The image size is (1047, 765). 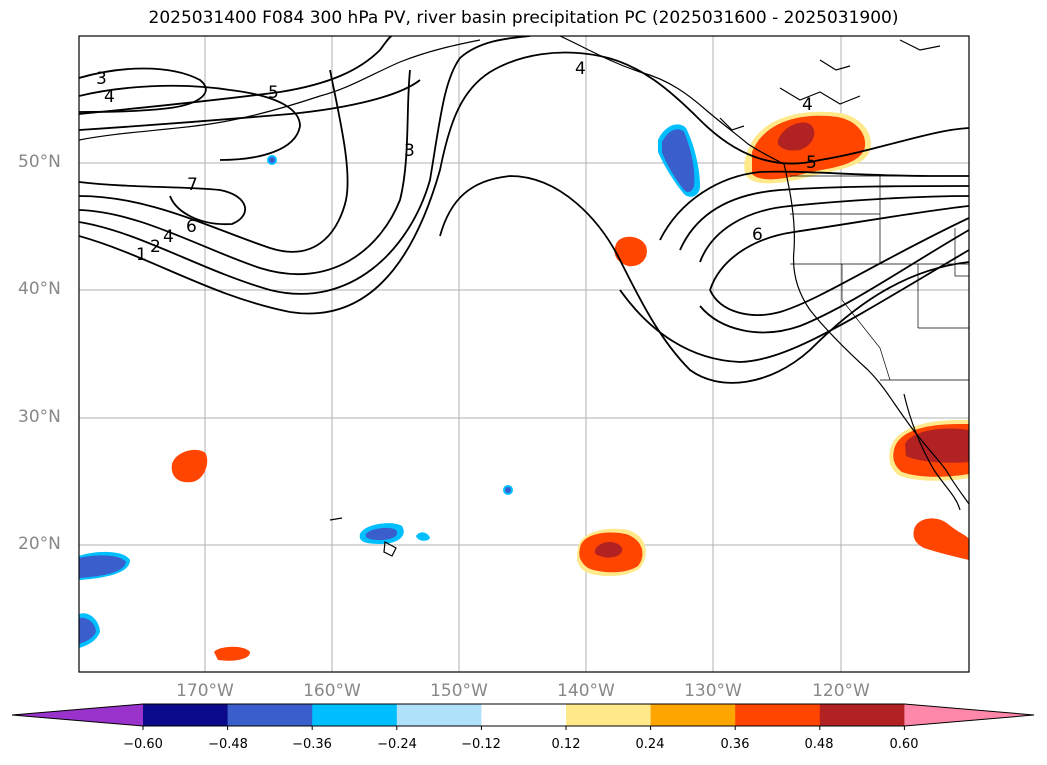 I want to click on lat-label: 30°N, so click(x=39, y=417).